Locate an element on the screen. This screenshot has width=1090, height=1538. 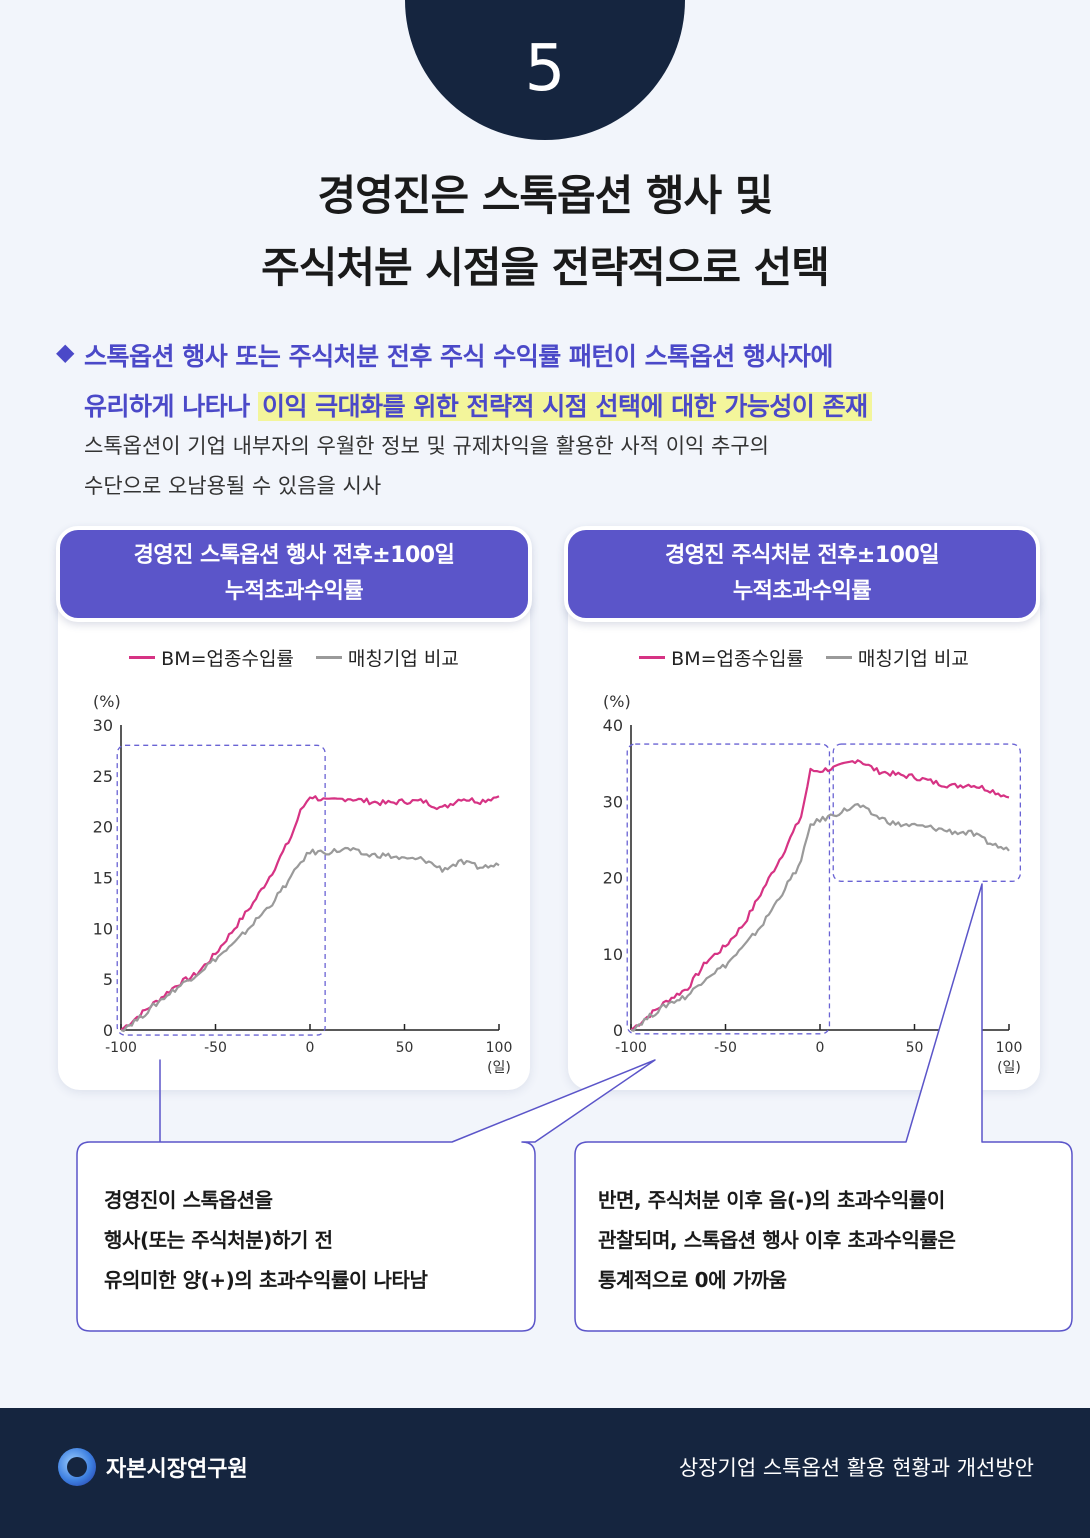
callout-box-right is located at coordinates (823, 1107).